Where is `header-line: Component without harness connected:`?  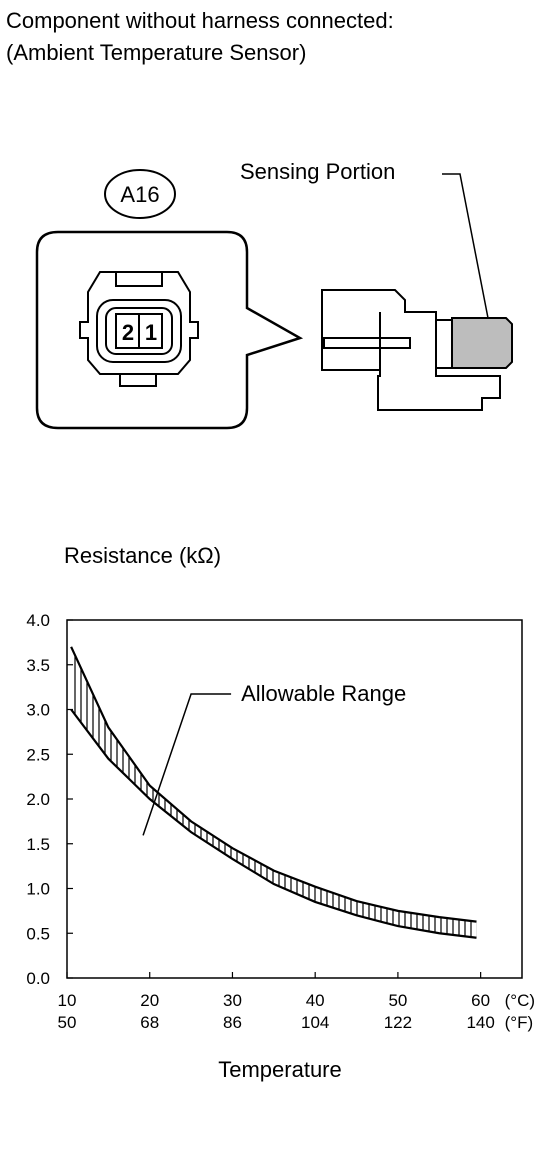 header-line: Component without harness connected: is located at coordinates (200, 20).